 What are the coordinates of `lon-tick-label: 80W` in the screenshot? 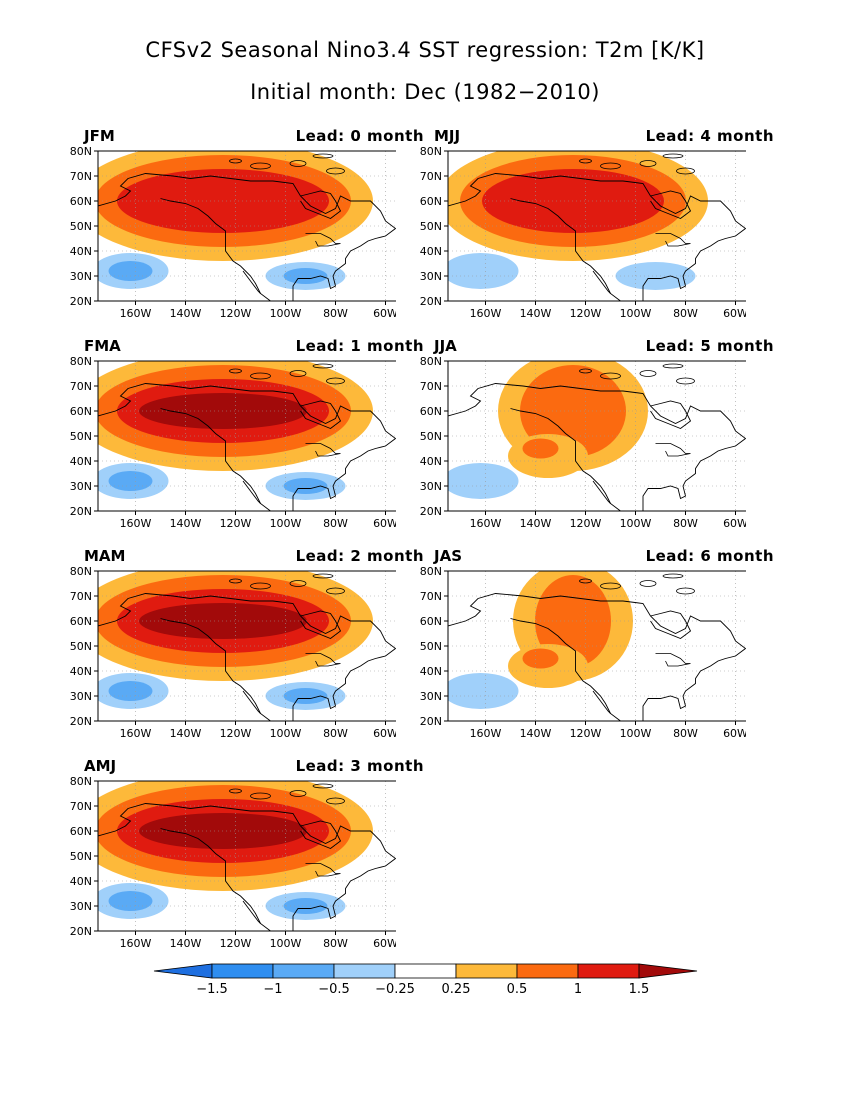 It's located at (335, 523).